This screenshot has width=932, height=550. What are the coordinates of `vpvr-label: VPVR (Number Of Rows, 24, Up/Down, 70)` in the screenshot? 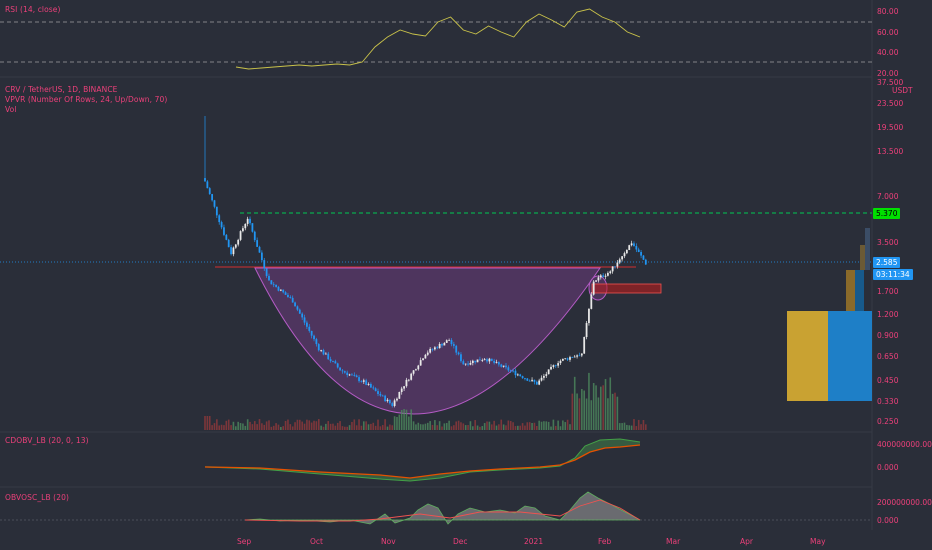 It's located at (86, 99).